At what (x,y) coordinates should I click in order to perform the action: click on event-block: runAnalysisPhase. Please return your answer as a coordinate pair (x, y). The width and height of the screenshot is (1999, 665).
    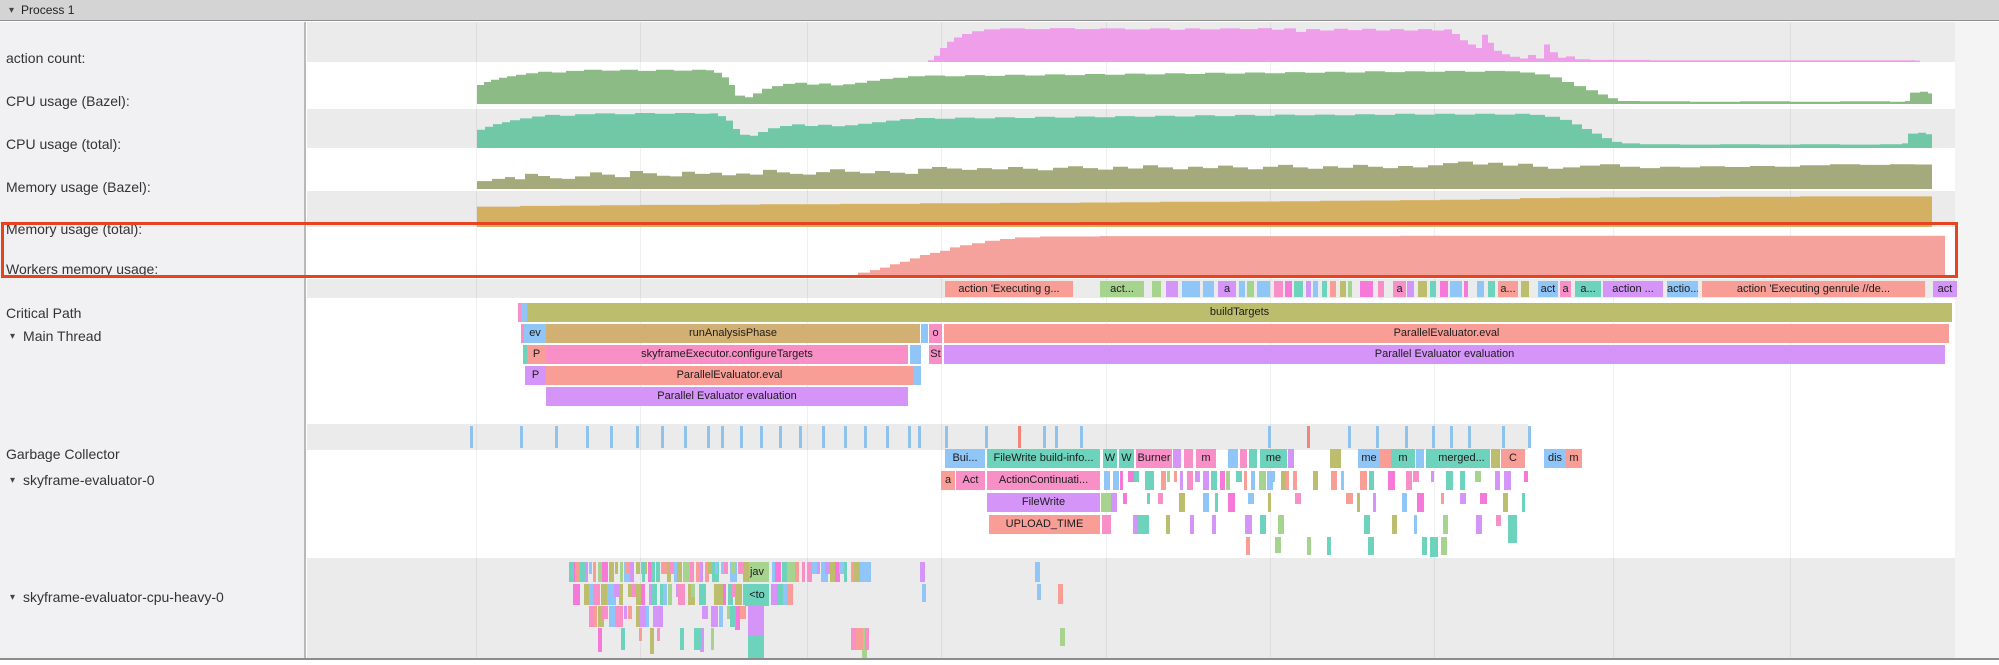
    Looking at the image, I should click on (733, 333).